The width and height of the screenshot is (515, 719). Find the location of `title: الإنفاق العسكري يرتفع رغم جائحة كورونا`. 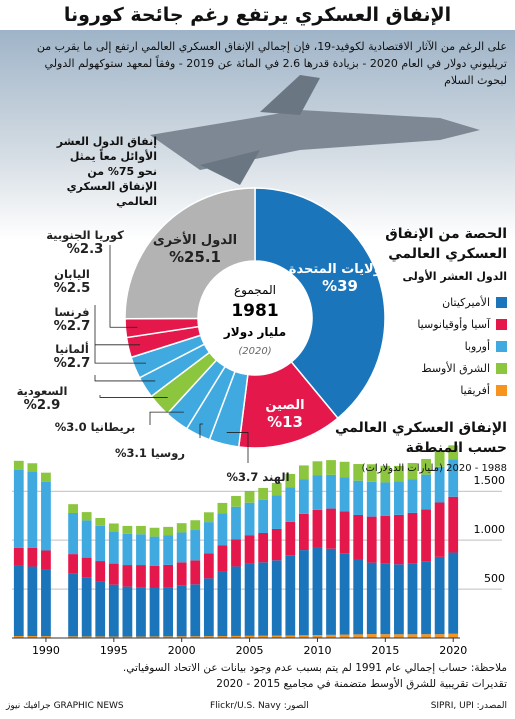

title: الإنفاق العسكري يرتفع رغم جائحة كورونا is located at coordinates (257, 15).